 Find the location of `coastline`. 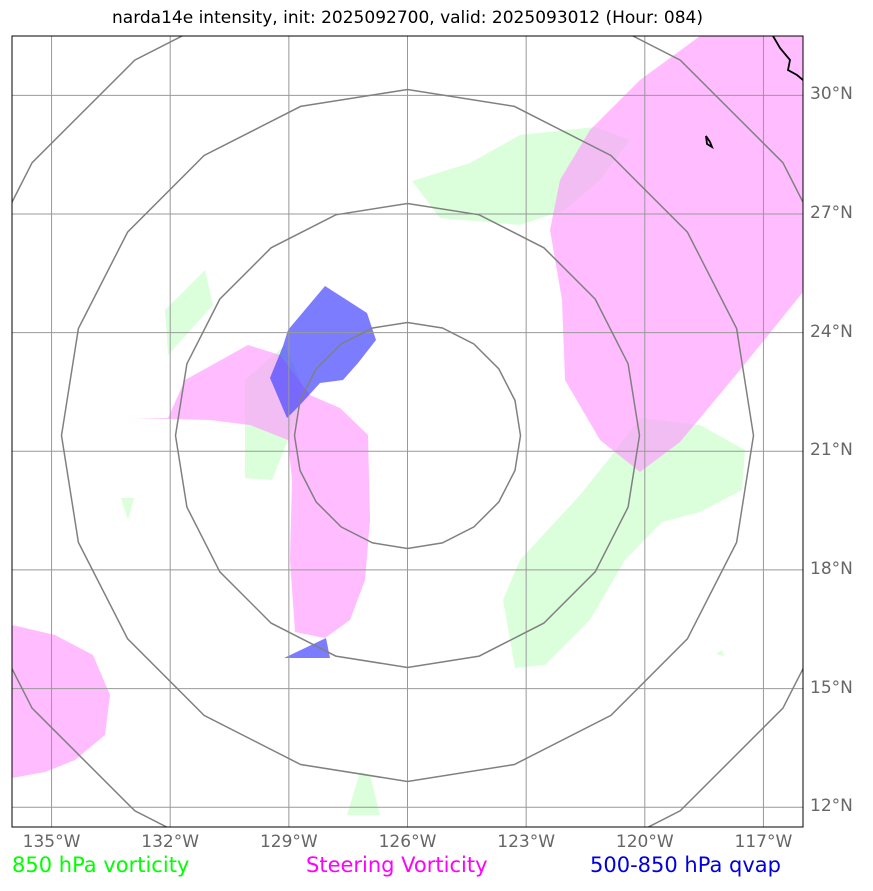

coastline is located at coordinates (754, 93).